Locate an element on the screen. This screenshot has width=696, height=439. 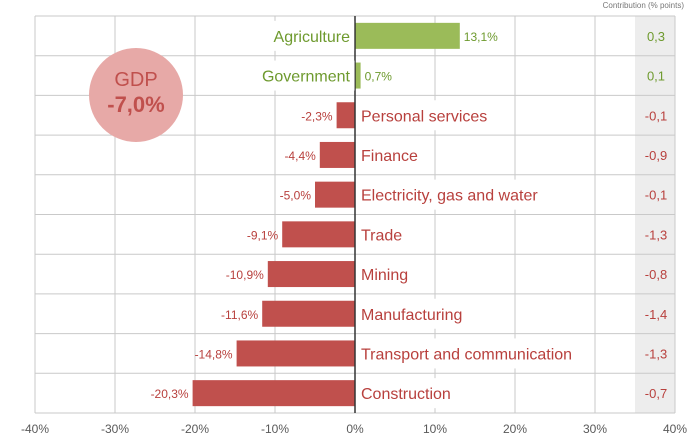
x-tick-label: 10% is located at coordinates (435, 429).